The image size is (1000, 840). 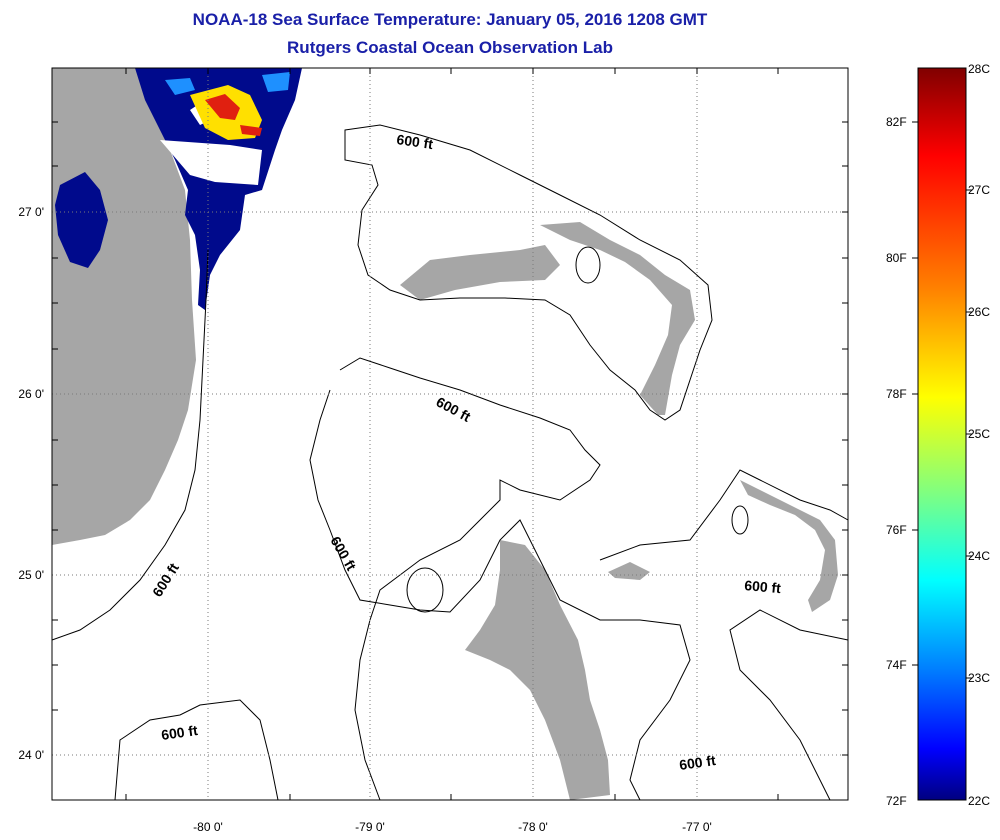 I want to click on colorbar-label-72f: 72F, so click(x=896, y=801).